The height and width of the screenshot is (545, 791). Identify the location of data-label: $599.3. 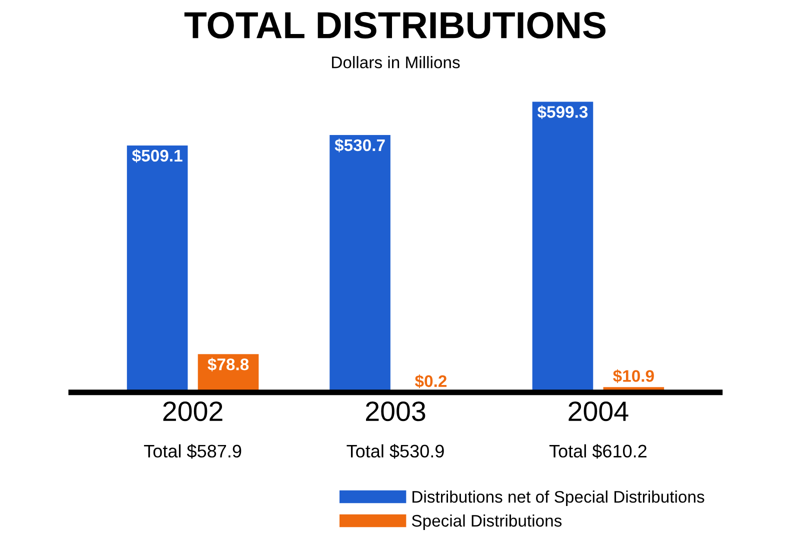
(562, 112).